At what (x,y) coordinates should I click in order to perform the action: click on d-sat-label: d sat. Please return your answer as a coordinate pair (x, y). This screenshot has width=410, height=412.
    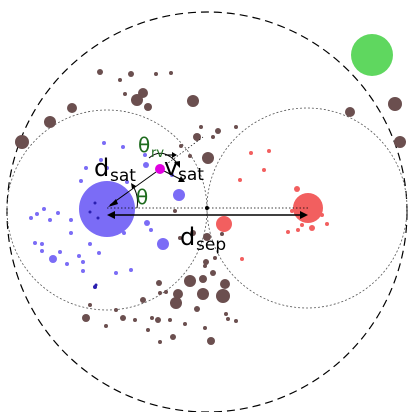
    Looking at the image, I should click on (115, 170).